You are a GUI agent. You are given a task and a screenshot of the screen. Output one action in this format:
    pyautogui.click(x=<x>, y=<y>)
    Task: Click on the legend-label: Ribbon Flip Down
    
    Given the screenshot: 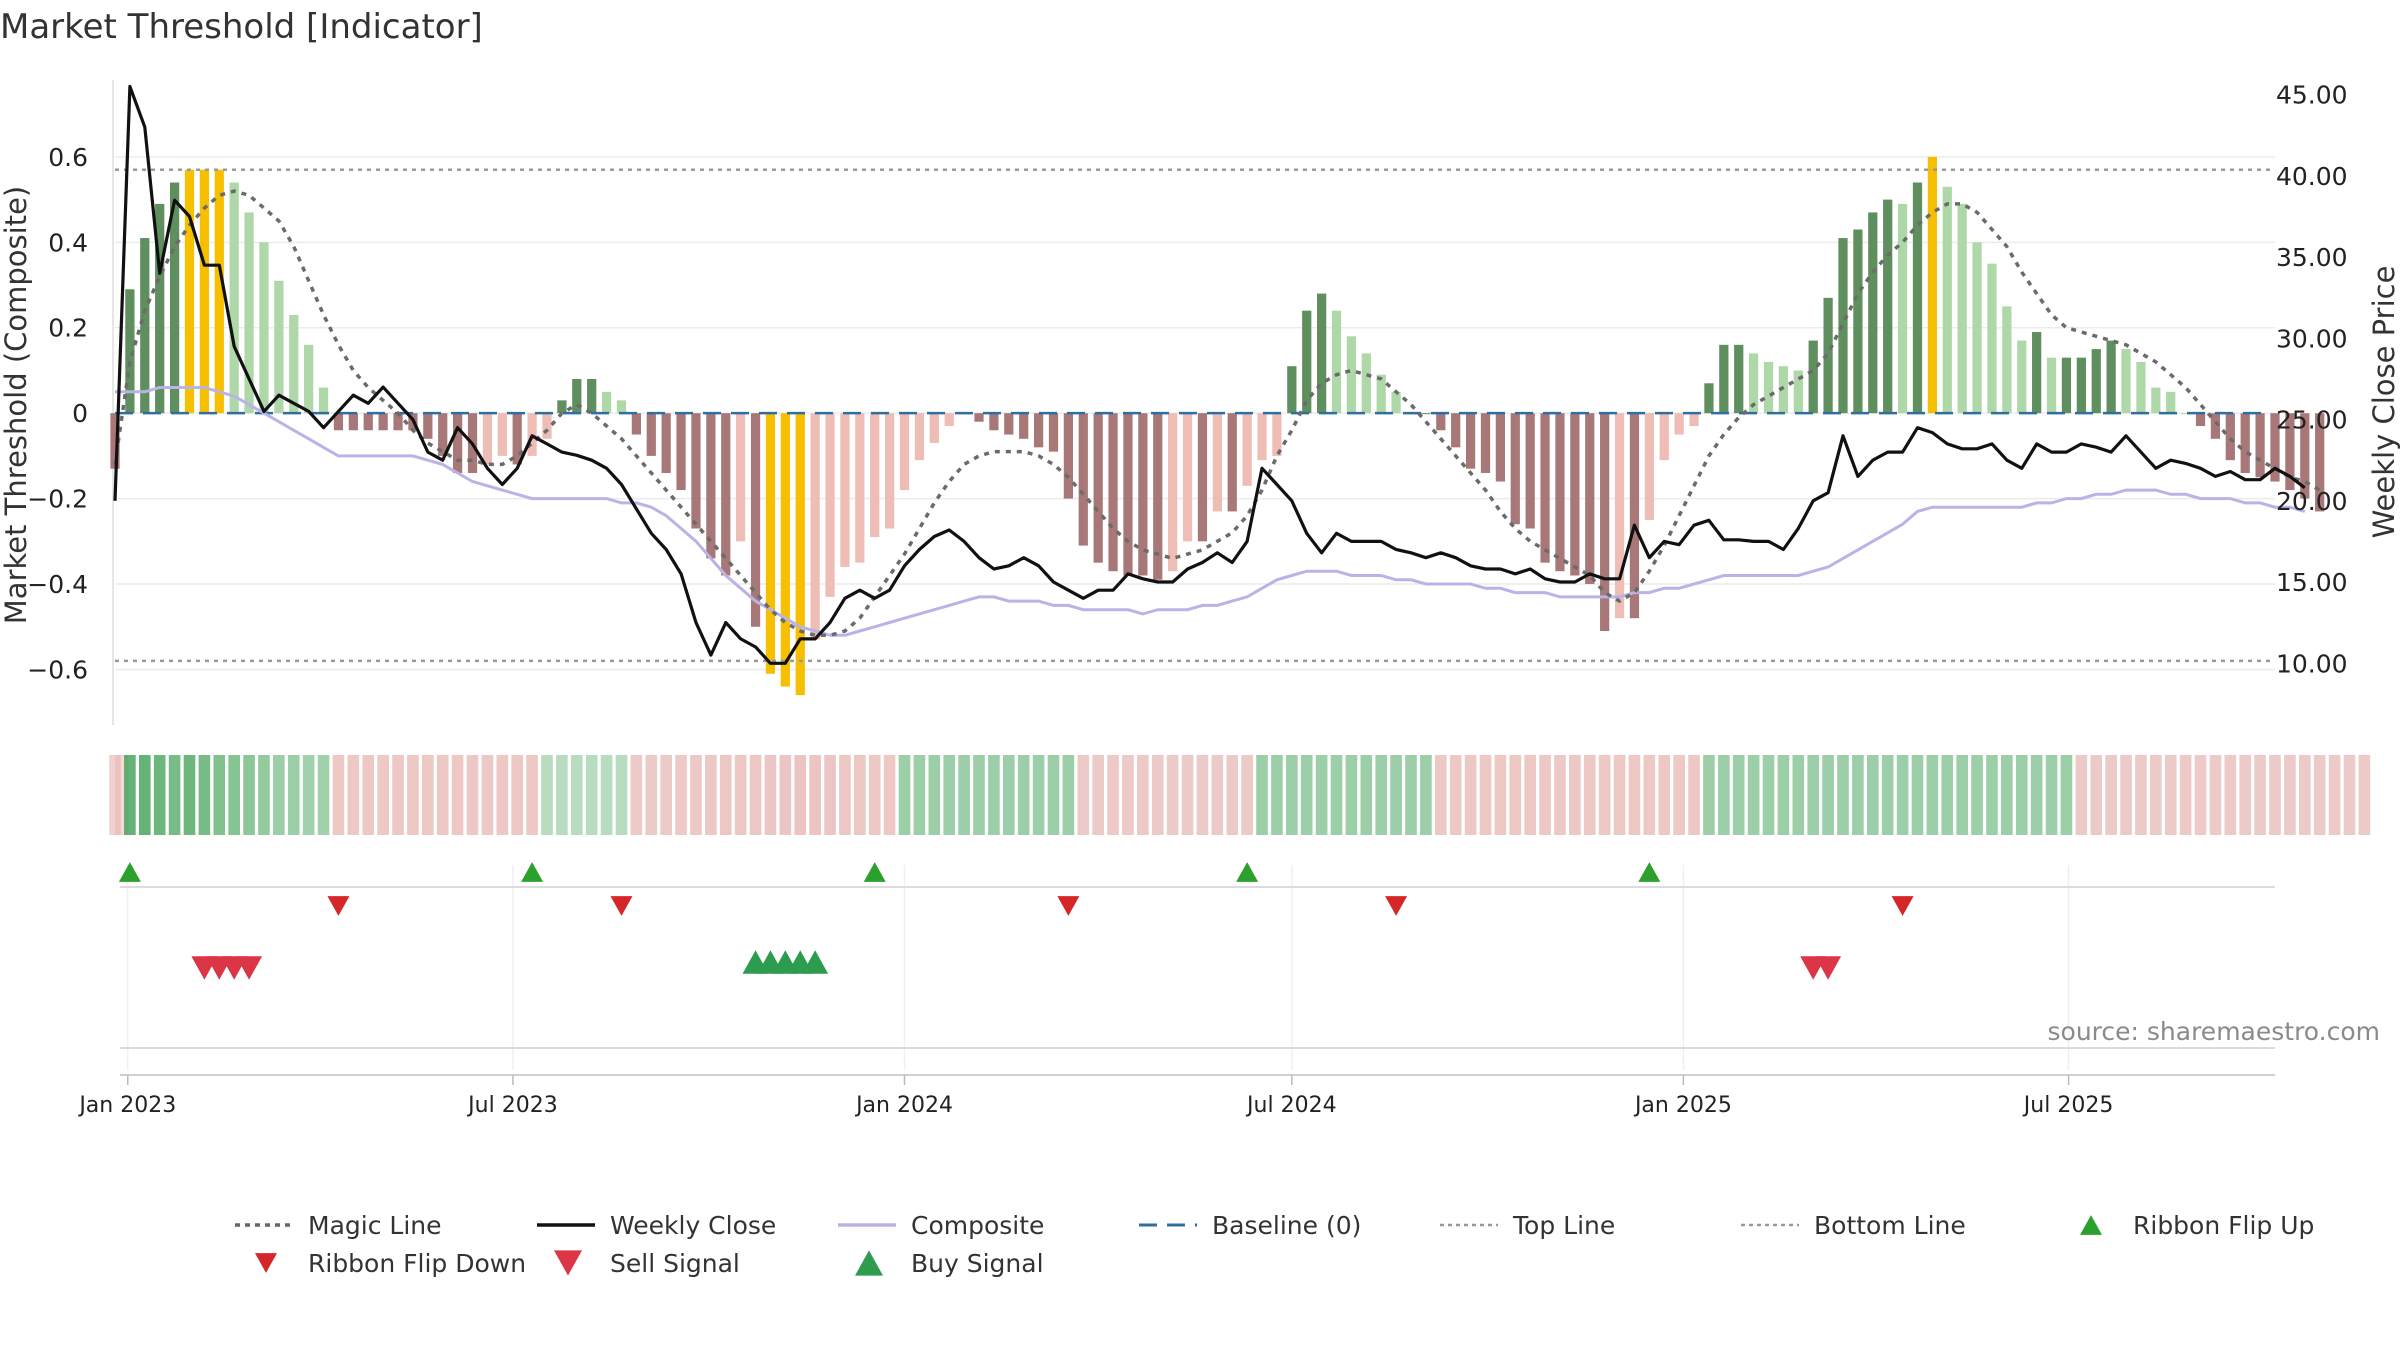 What is the action you would take?
    pyautogui.click(x=417, y=1263)
    